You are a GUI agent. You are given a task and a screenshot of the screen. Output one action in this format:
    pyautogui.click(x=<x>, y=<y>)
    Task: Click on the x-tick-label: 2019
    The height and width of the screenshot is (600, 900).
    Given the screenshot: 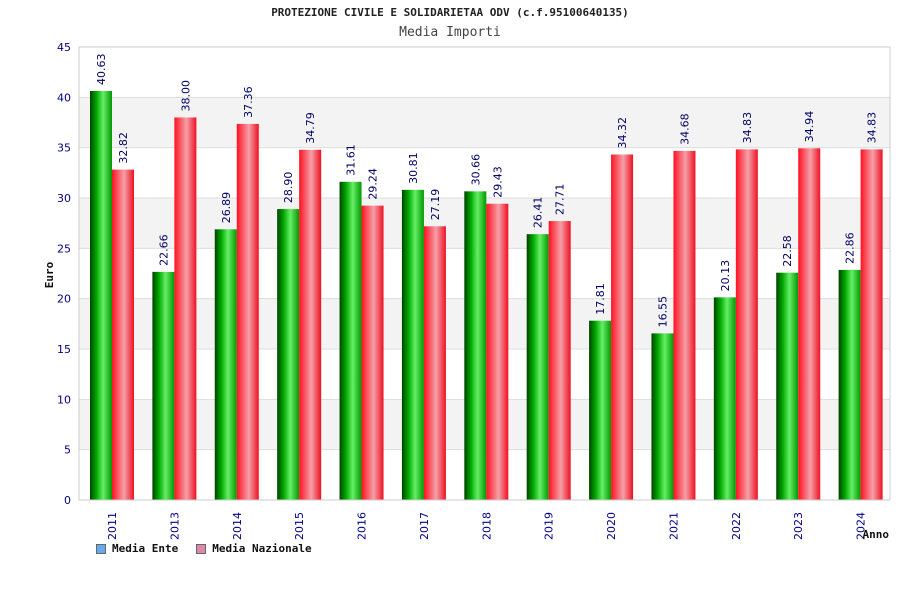 What is the action you would take?
    pyautogui.click(x=549, y=526)
    